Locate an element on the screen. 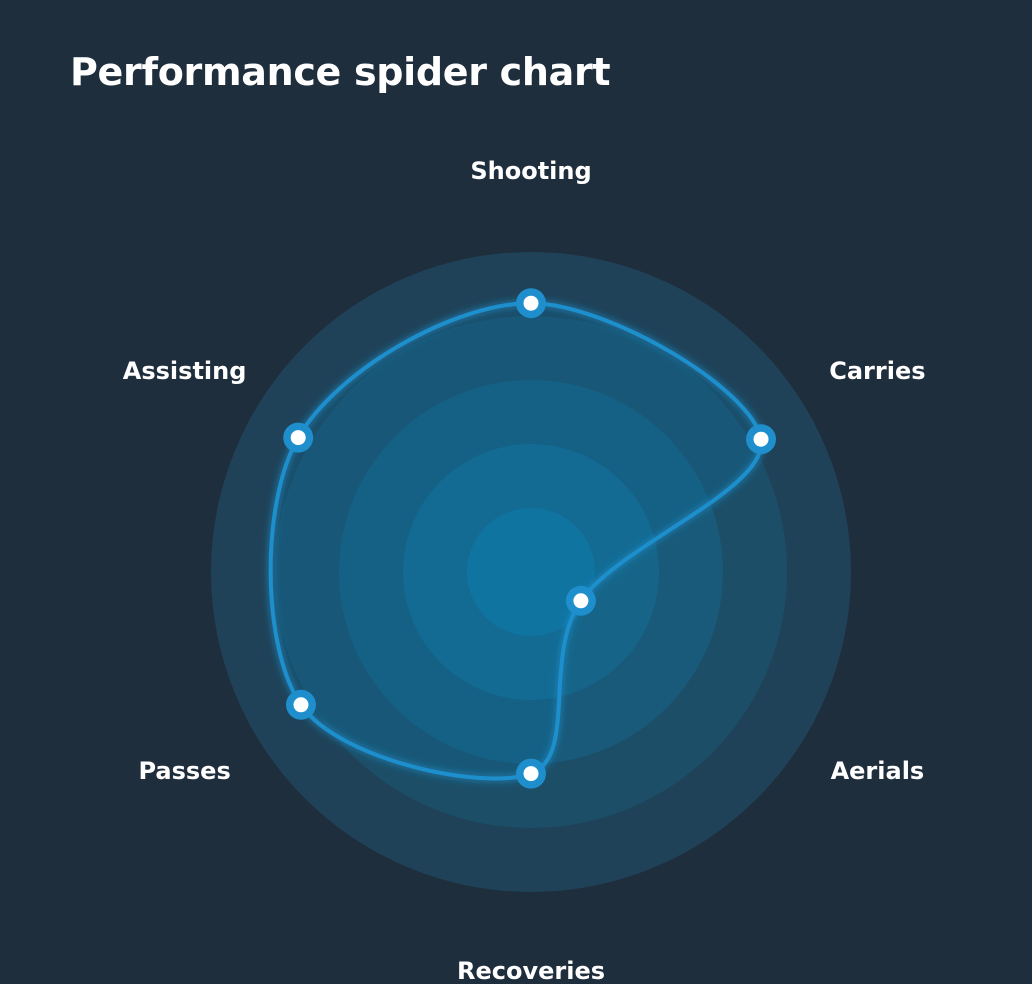  data-point-assisting is located at coordinates (298, 437).